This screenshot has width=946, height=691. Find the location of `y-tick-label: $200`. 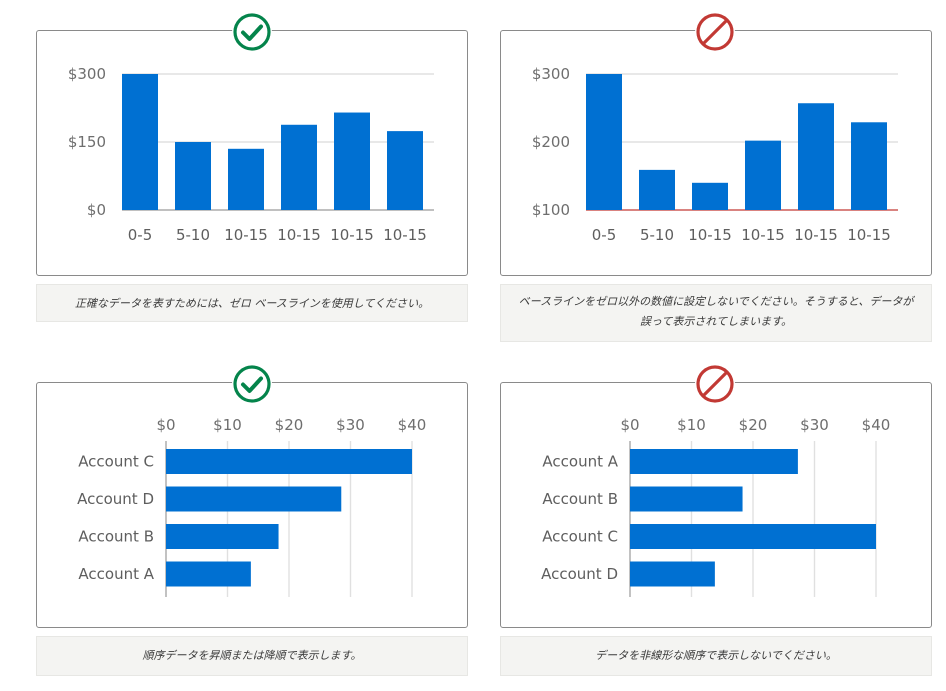

y-tick-label: $200 is located at coordinates (551, 142).